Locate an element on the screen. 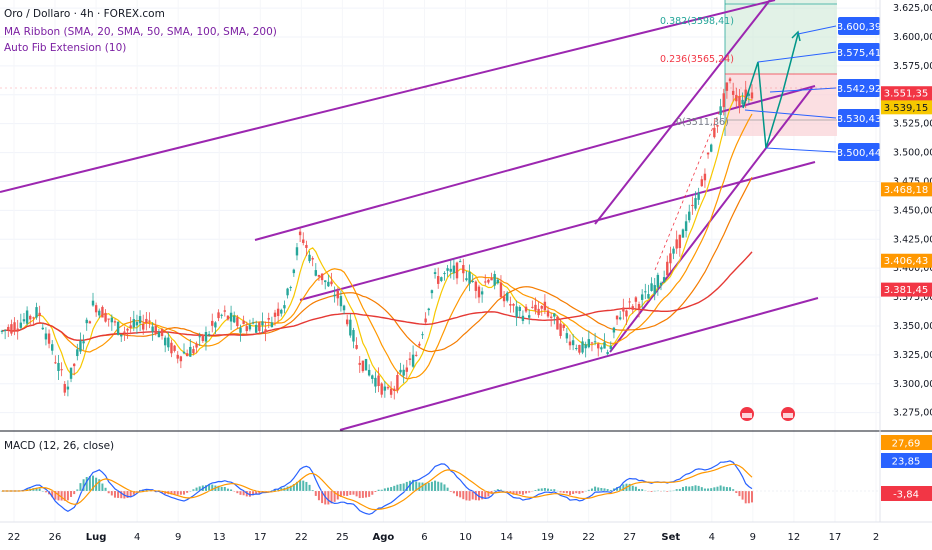 The width and height of the screenshot is (932, 550). fib-label-0: 0(3511,36) is located at coordinates (702, 122).